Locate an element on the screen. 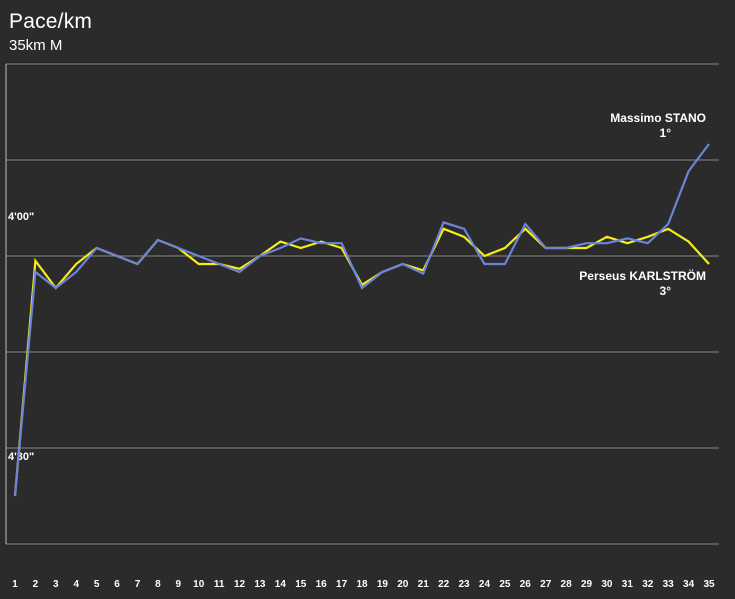  x-tick-label: 33 is located at coordinates (669, 584).